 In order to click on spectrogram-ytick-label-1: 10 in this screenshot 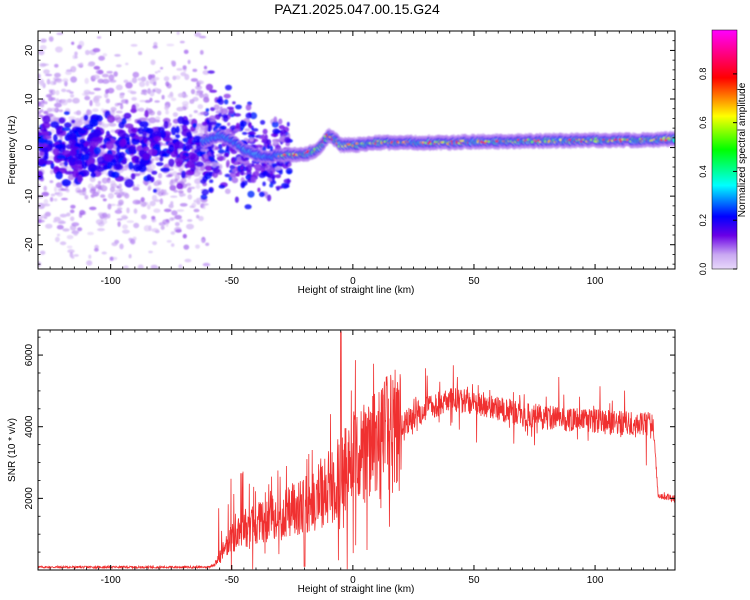, I will do `click(29, 99)`.